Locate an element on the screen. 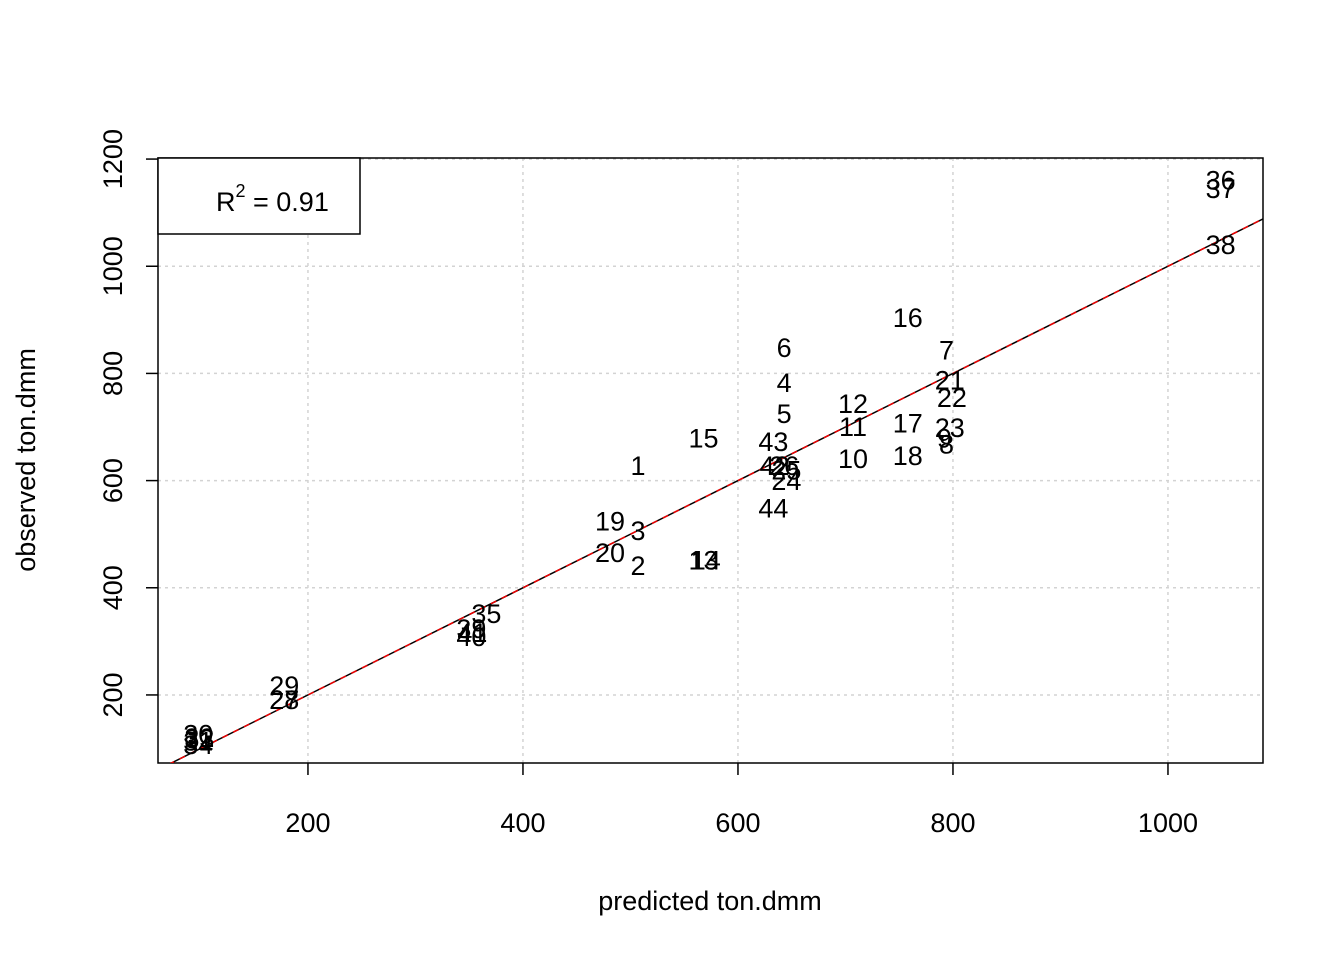 The height and width of the screenshot is (965, 1344). point-label: 42 is located at coordinates (774, 466).